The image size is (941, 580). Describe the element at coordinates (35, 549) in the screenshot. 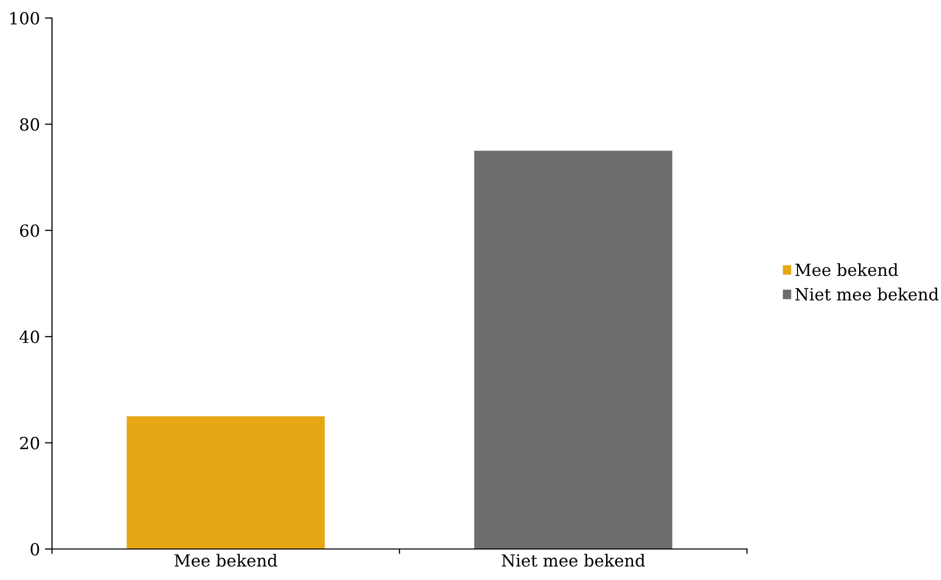

I see `y-tick-label: 0` at that location.